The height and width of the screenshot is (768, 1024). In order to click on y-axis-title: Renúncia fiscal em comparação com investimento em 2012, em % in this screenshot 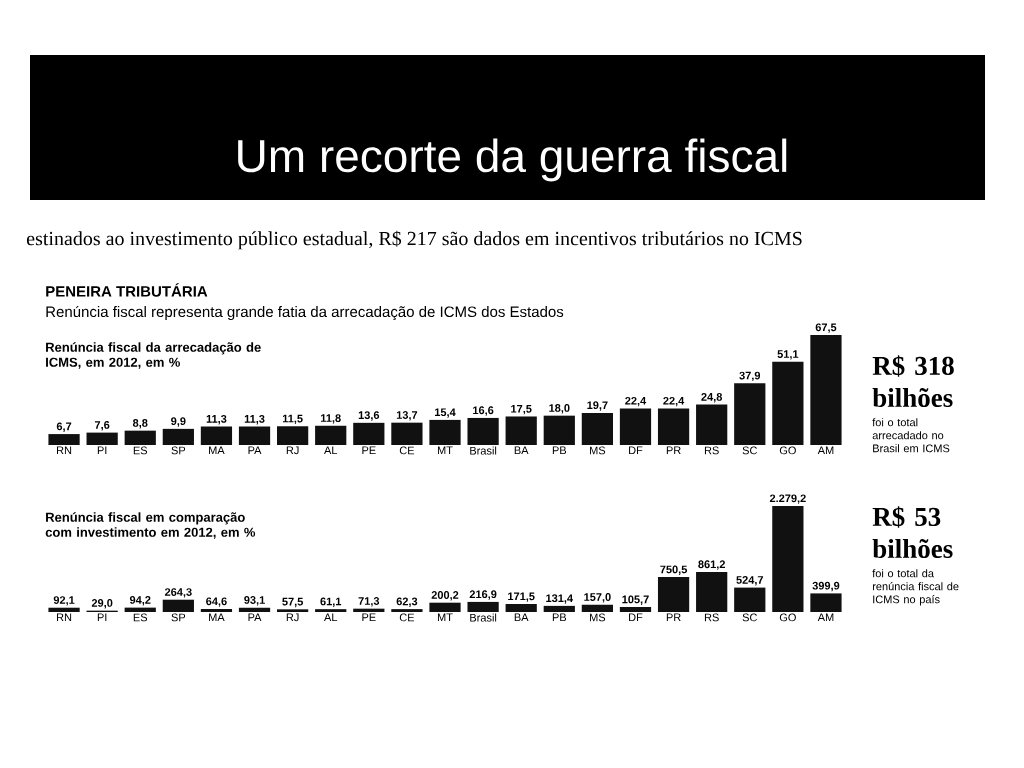, I will do `click(150, 525)`.